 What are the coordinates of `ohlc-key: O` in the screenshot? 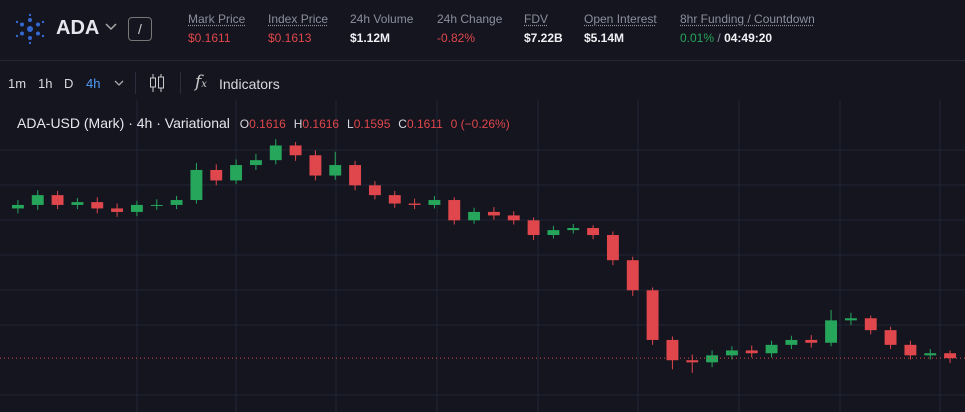 It's located at (244, 124).